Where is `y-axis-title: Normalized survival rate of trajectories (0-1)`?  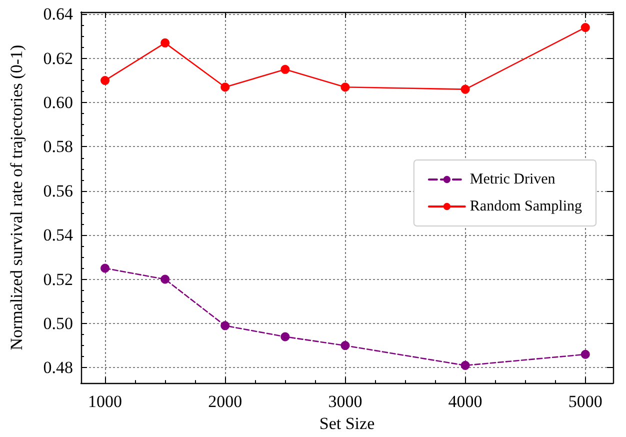
y-axis-title: Normalized survival rate of trajectories (0-1) is located at coordinates (16, 197).